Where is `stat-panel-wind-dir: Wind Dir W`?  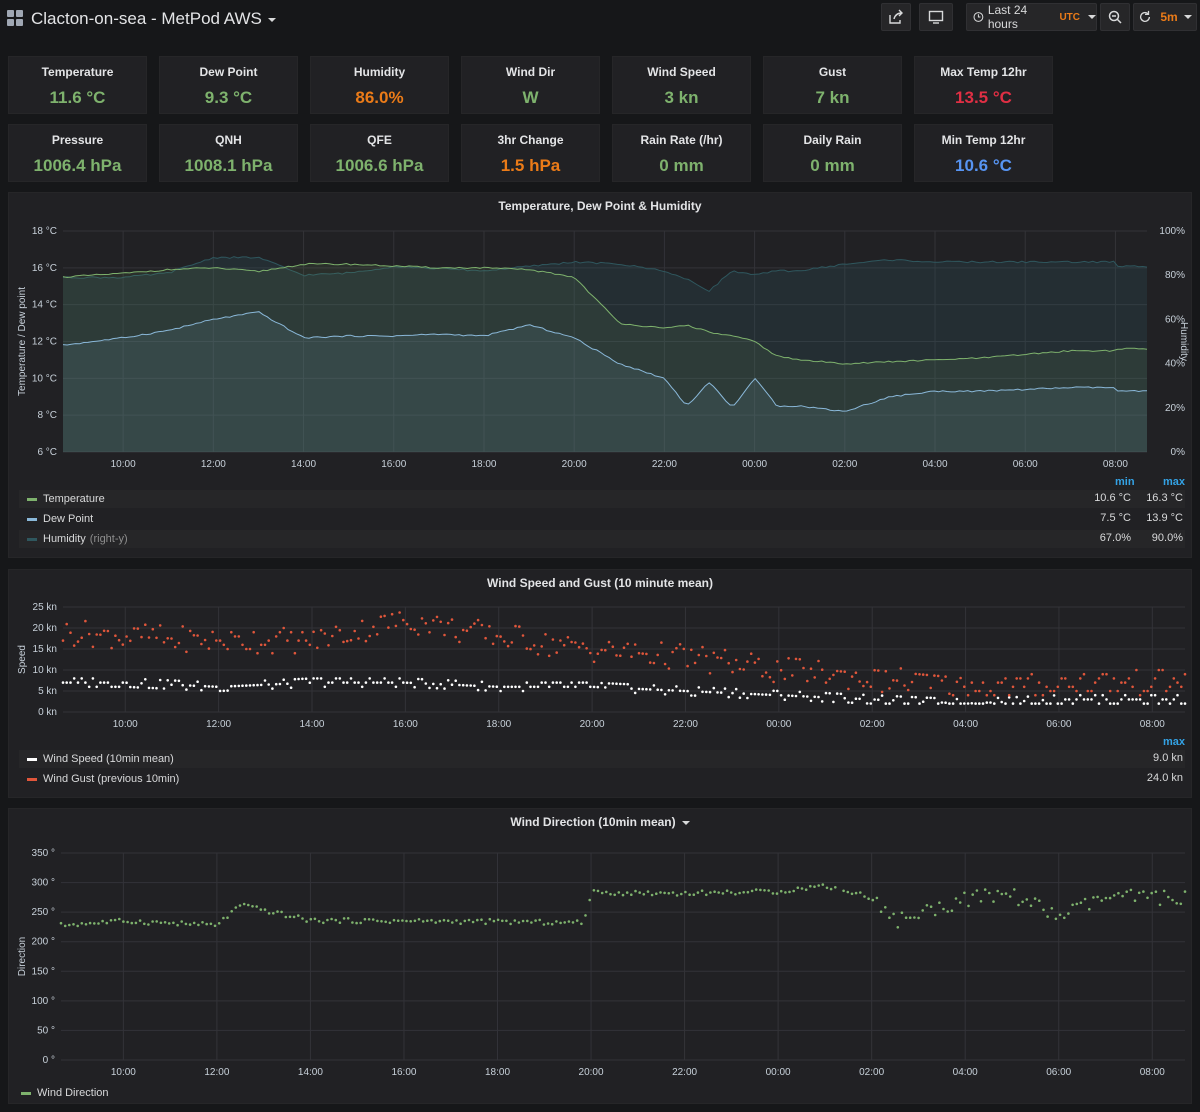
stat-panel-wind-dir: Wind Dir W is located at coordinates (530, 85).